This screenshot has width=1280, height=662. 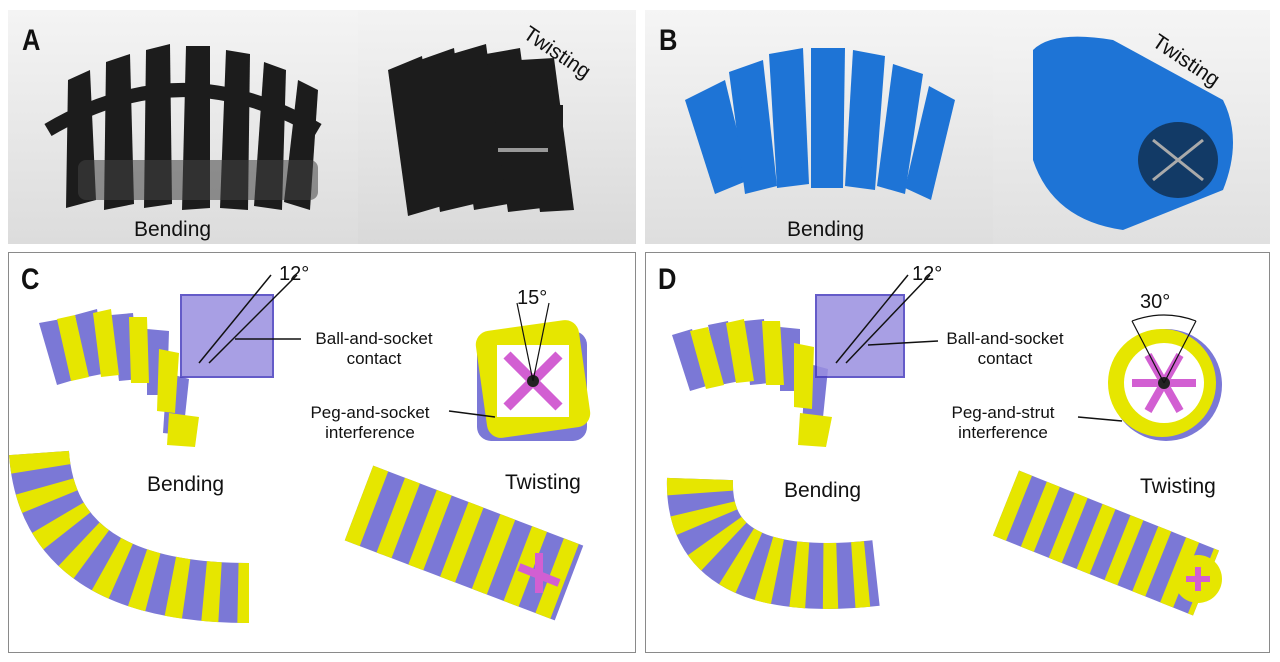 I want to click on panel-b-twisting-photo: Twisting, so click(x=1131, y=127).